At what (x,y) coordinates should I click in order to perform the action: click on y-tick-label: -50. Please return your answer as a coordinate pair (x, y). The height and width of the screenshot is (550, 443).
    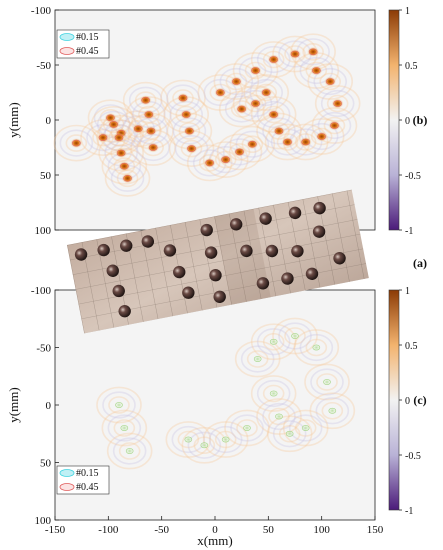
    Looking at the image, I should click on (43, 349).